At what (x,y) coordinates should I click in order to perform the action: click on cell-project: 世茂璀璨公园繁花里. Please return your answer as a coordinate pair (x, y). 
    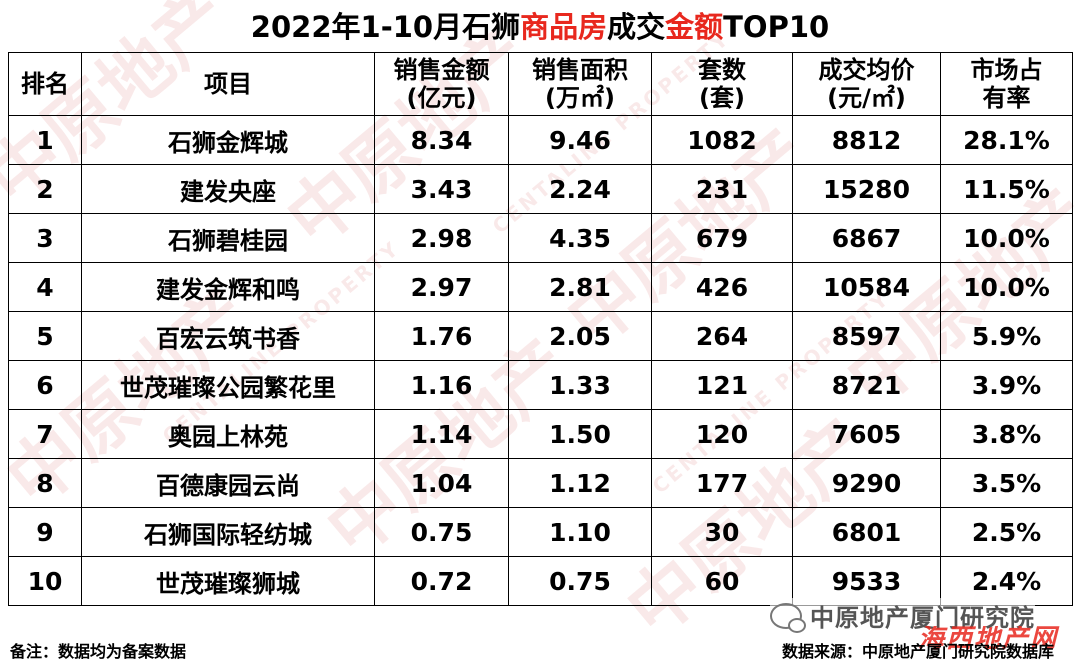
    Looking at the image, I should click on (228, 385).